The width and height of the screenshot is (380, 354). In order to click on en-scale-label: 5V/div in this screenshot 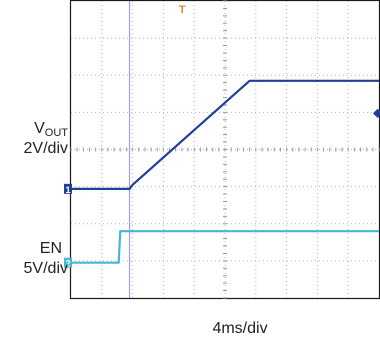, I will do `click(45, 268)`.